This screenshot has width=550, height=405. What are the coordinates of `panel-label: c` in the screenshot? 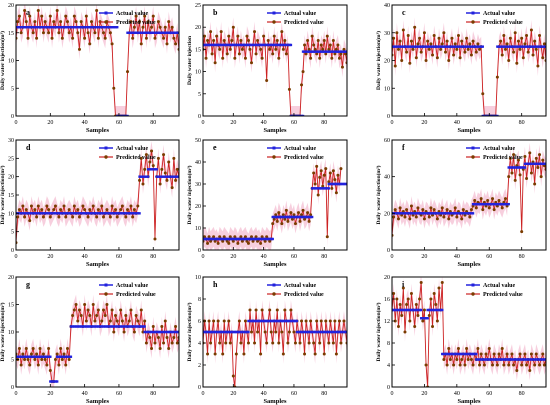 It's located at (404, 12).